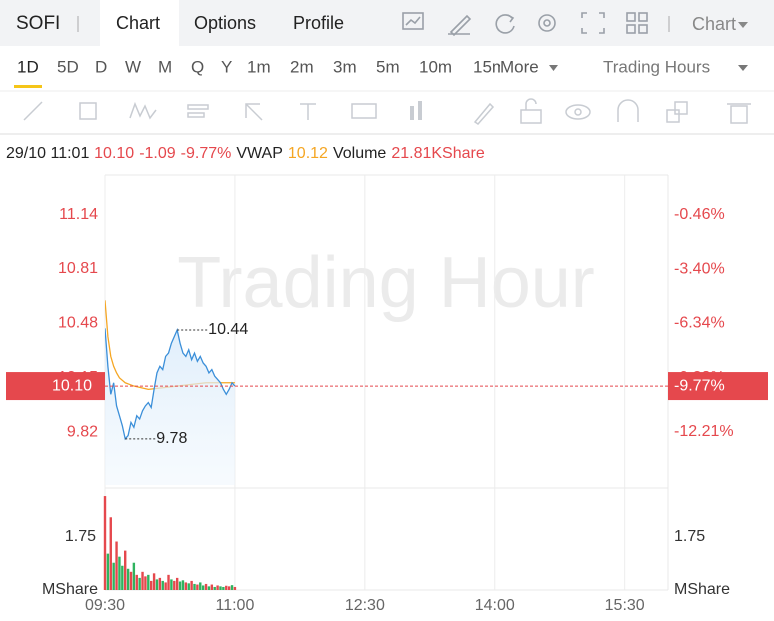 The image size is (774, 621). I want to click on price-line, so click(170, 384).